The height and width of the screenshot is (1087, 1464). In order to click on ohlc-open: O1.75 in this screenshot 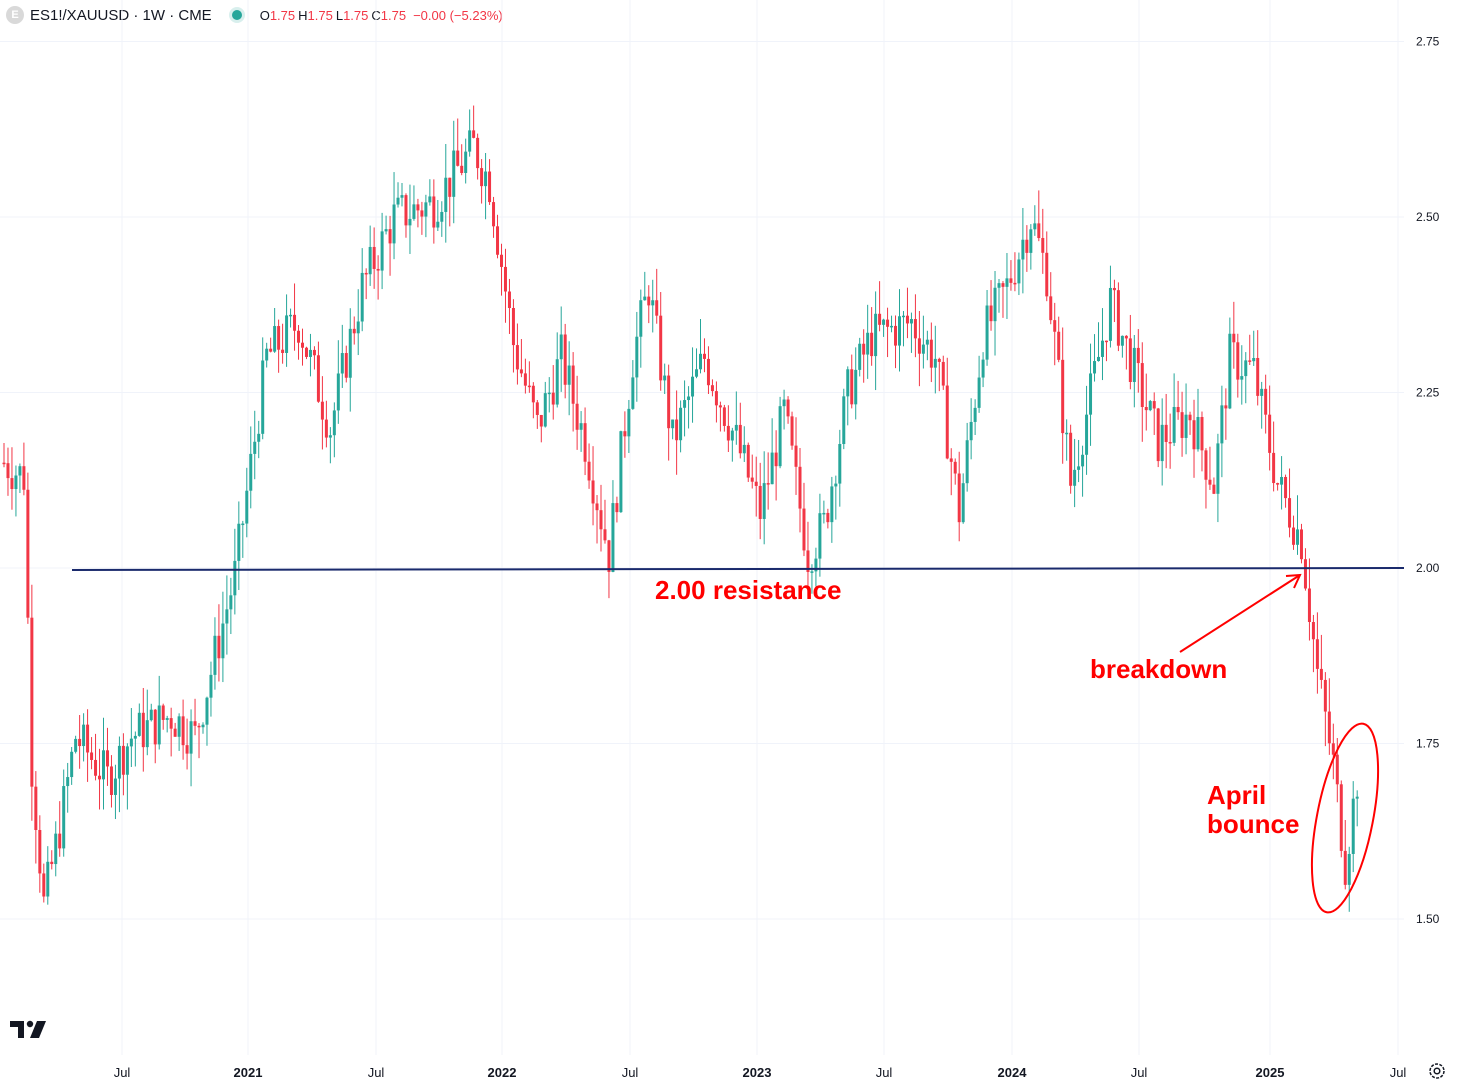, I will do `click(277, 15)`.